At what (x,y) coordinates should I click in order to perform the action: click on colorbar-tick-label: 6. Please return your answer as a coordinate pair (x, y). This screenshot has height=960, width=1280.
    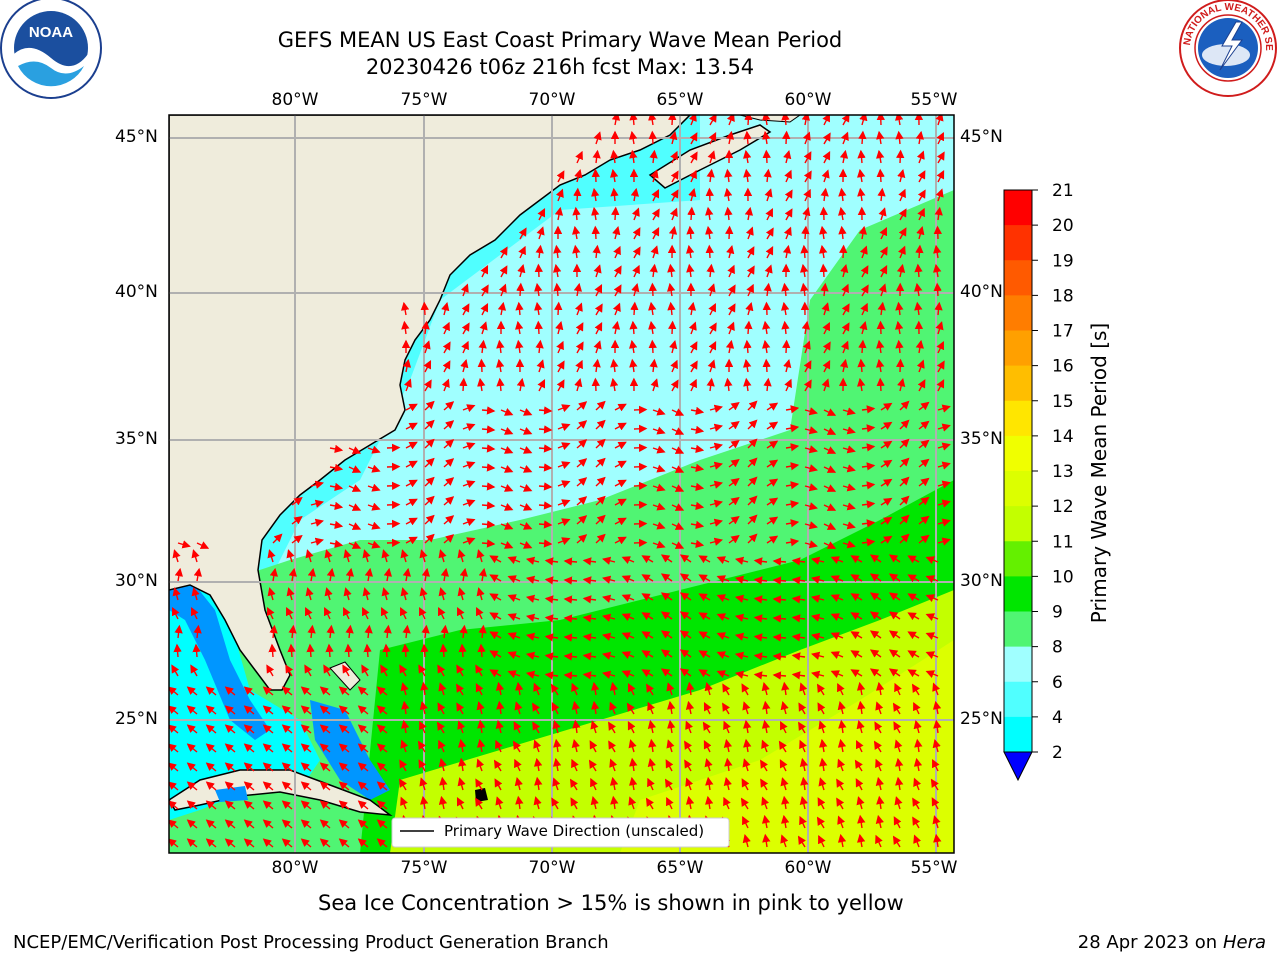
    Looking at the image, I should click on (1057, 683).